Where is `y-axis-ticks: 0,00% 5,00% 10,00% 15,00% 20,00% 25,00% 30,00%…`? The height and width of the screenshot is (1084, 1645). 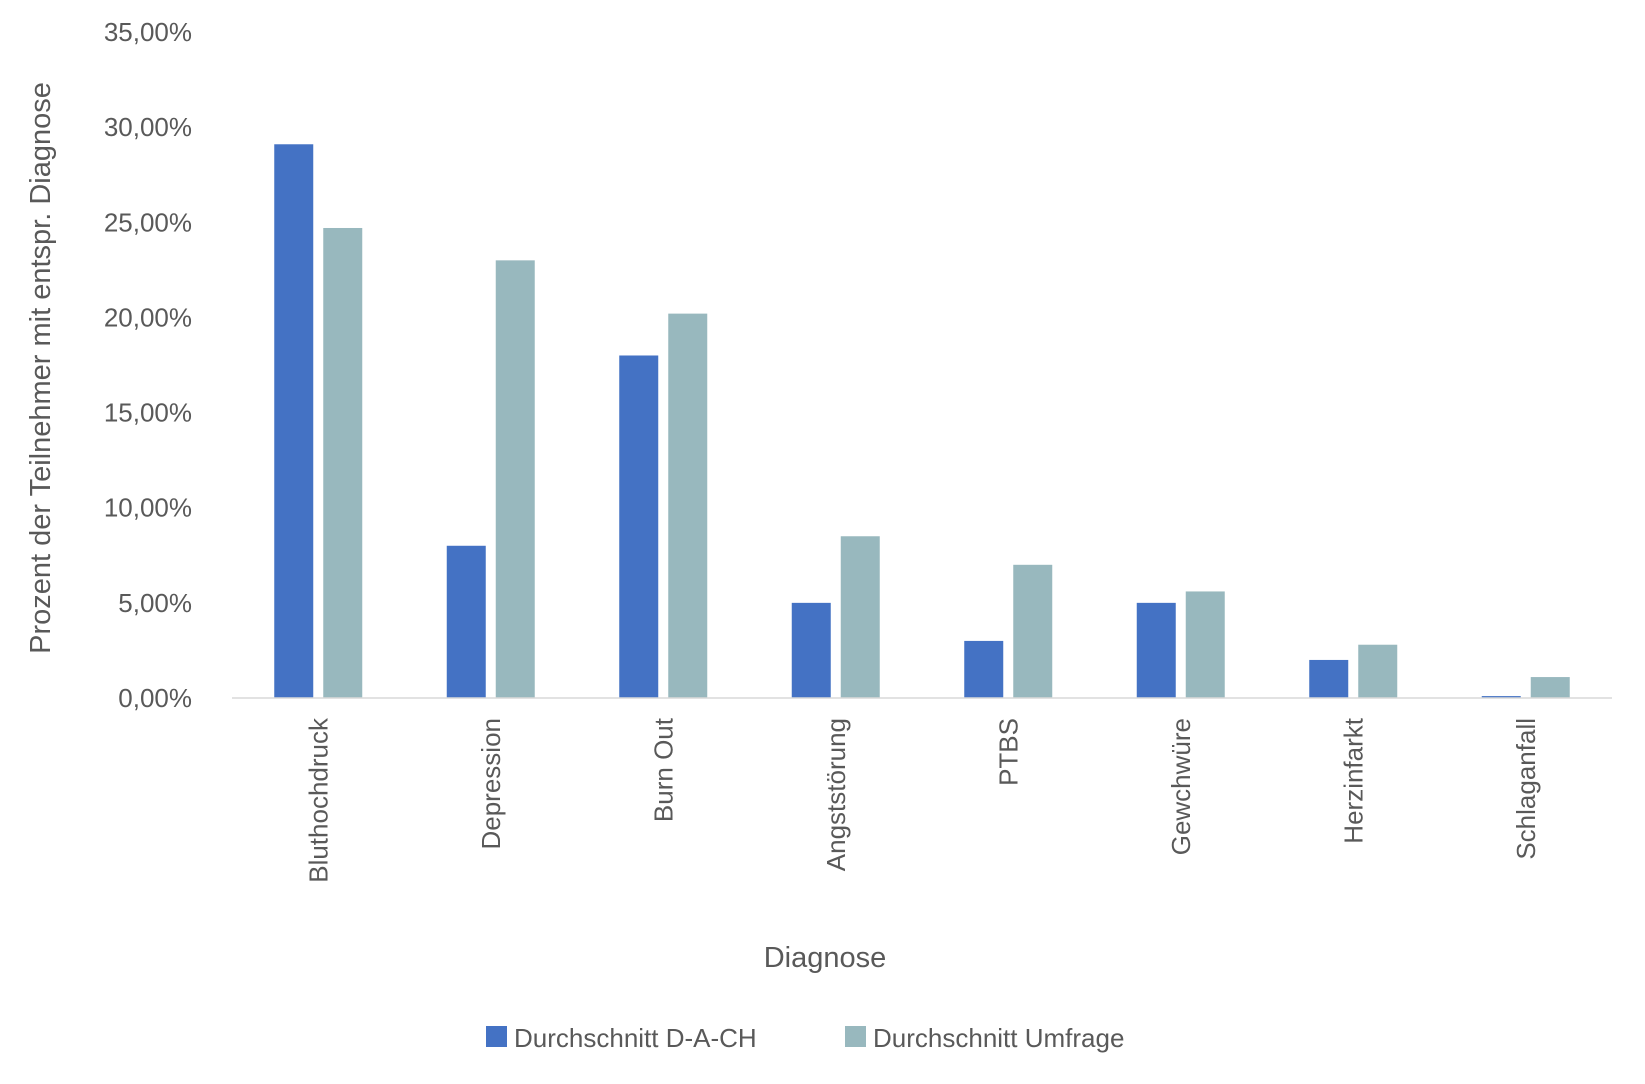
y-axis-ticks: 0,00% 5,00% 10,00% 15,00% 20,00% 25,00% 30,00%… is located at coordinates (148, 365).